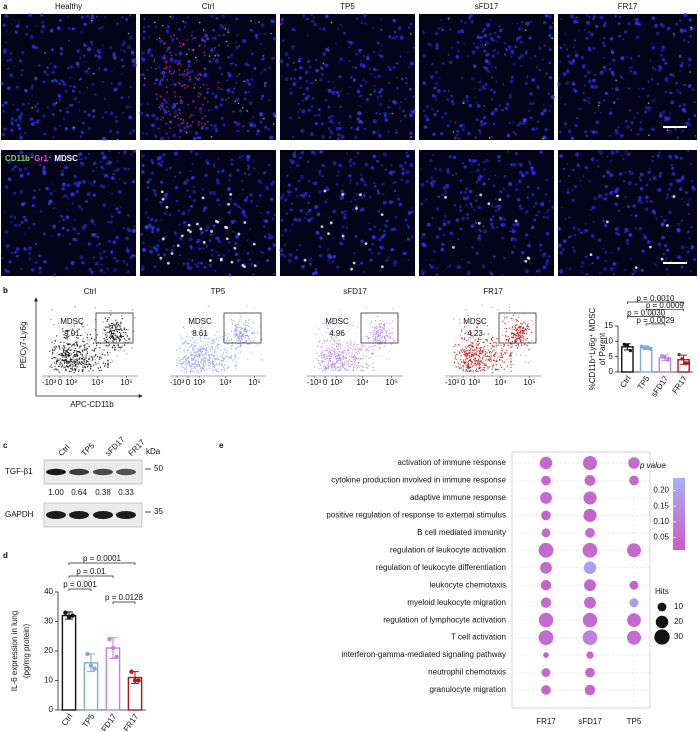 The image size is (698, 731). I want to click on x-tick-label: 10⁵, so click(391, 382).